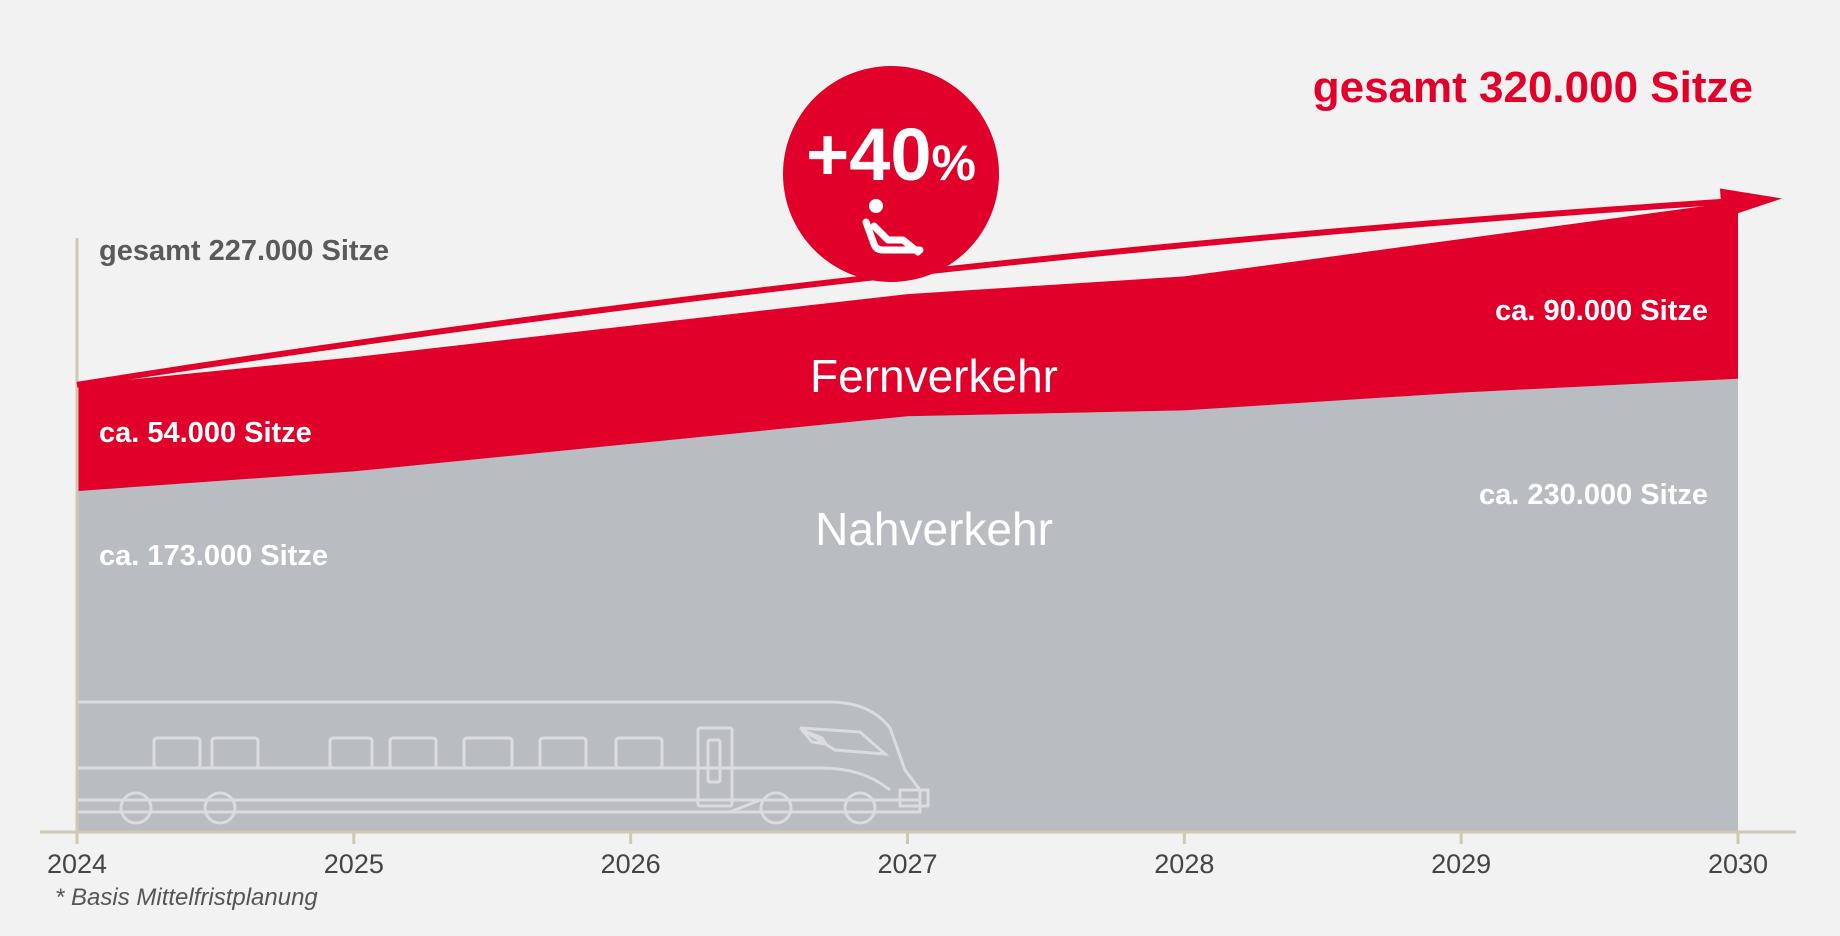 The image size is (1840, 936). What do you see at coordinates (504, 762) in the screenshot?
I see `train-icon` at bounding box center [504, 762].